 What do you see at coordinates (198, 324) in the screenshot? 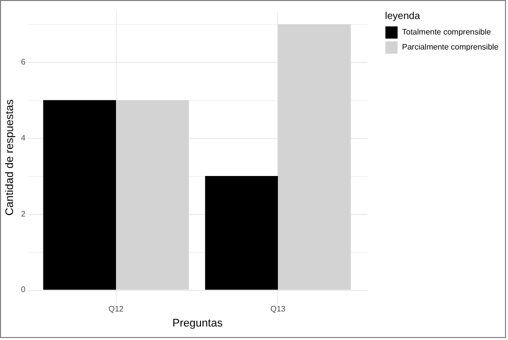
I see `x-axis-title: Preguntas` at bounding box center [198, 324].